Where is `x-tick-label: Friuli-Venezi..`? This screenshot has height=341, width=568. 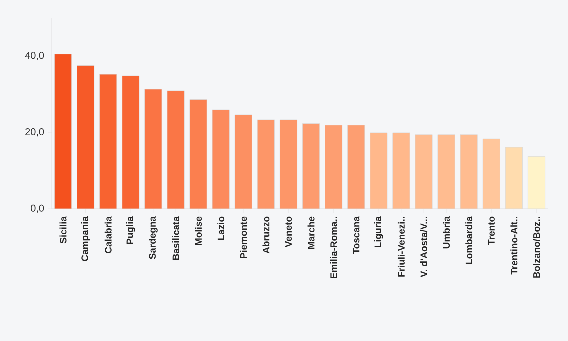
x-tick-label: Friuli-Venezi.. is located at coordinates (401, 247).